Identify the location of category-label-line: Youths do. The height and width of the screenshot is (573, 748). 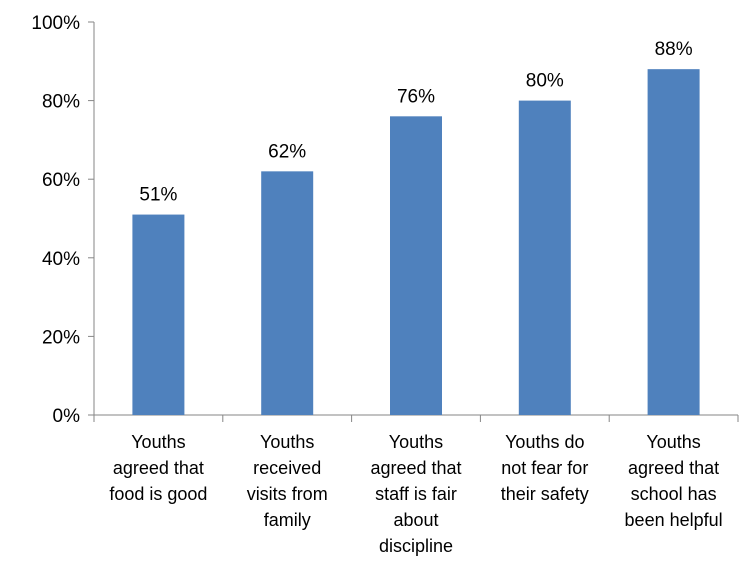
(544, 442).